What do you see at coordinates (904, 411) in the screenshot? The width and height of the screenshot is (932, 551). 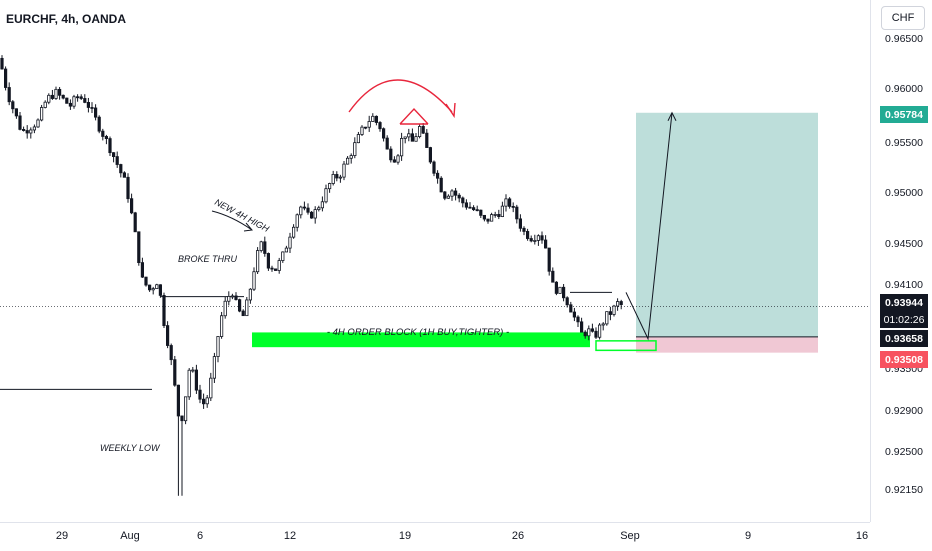 I see `price-tick: 0.92900` at bounding box center [904, 411].